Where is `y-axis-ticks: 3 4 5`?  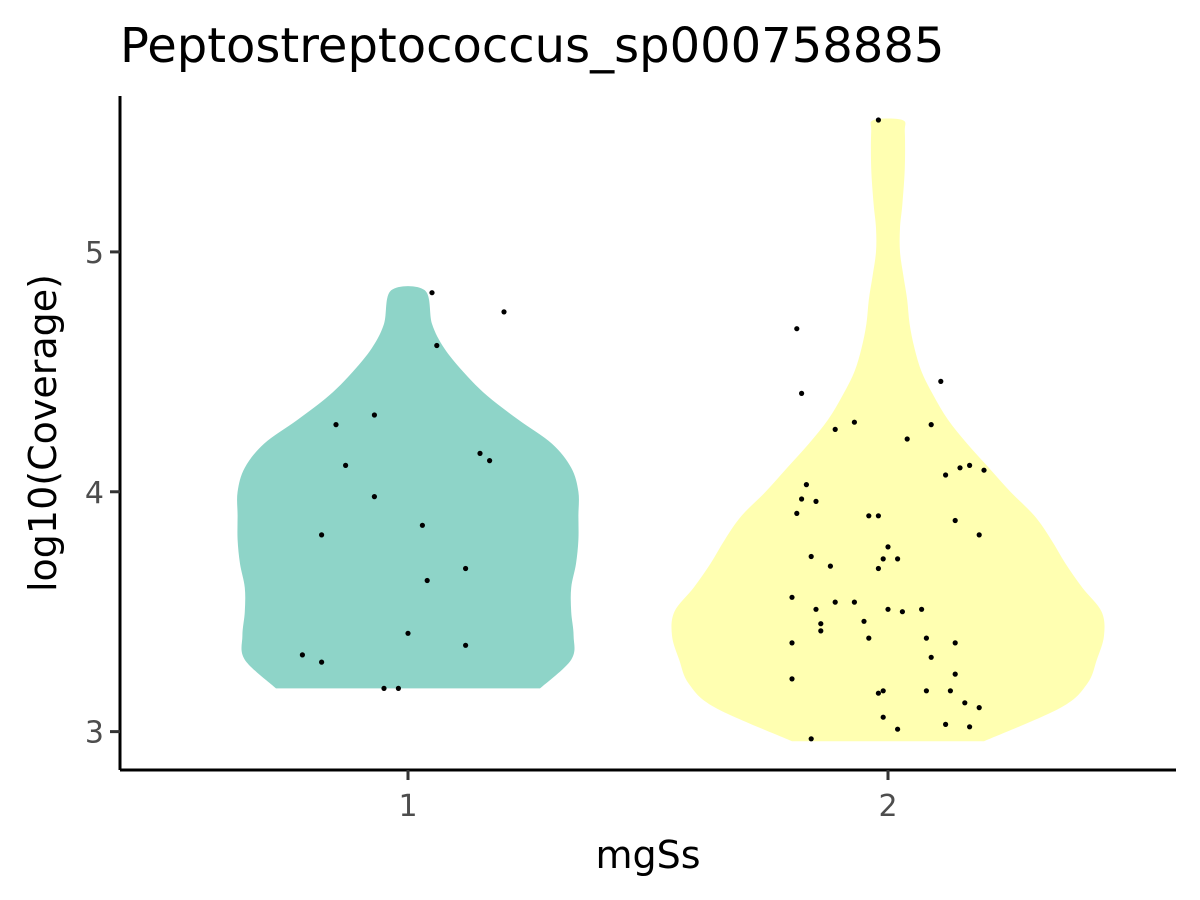 y-axis-ticks: 3 4 5 is located at coordinates (102, 493).